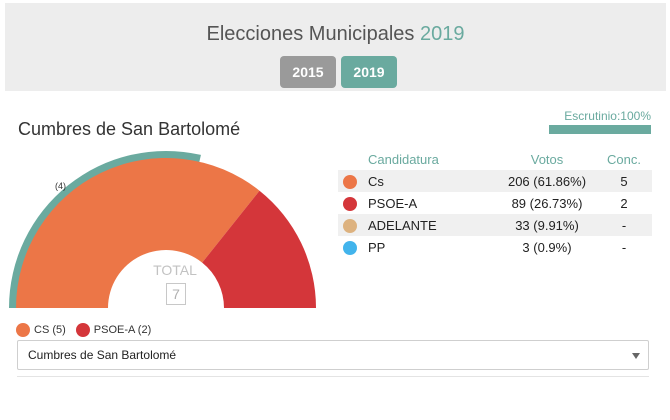 The height and width of the screenshot is (420, 670). Describe the element at coordinates (50, 330) in the screenshot. I see `legend-label: CS (5)` at that location.